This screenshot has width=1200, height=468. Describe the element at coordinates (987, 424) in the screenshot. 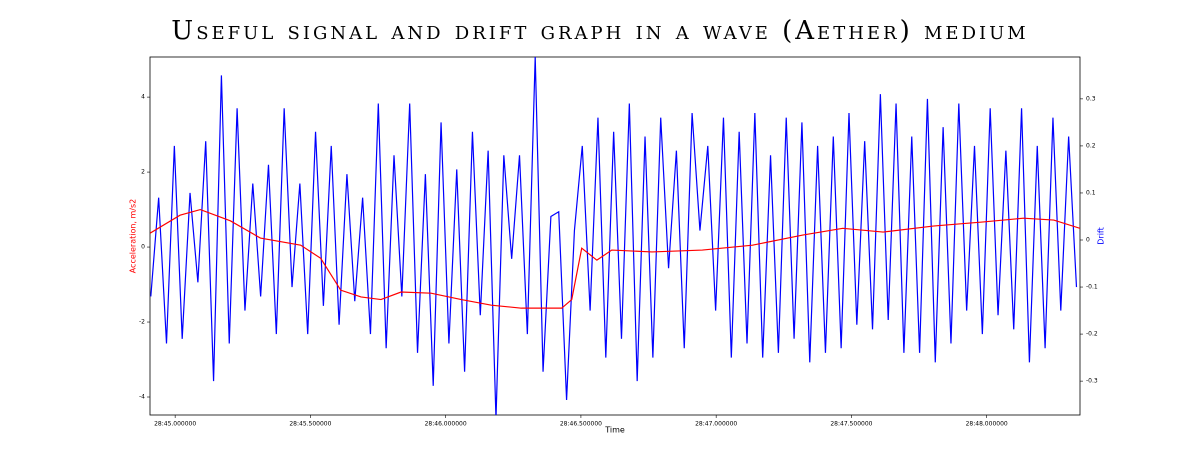

I see `x-tick-label: 28:48.000000` at that location.